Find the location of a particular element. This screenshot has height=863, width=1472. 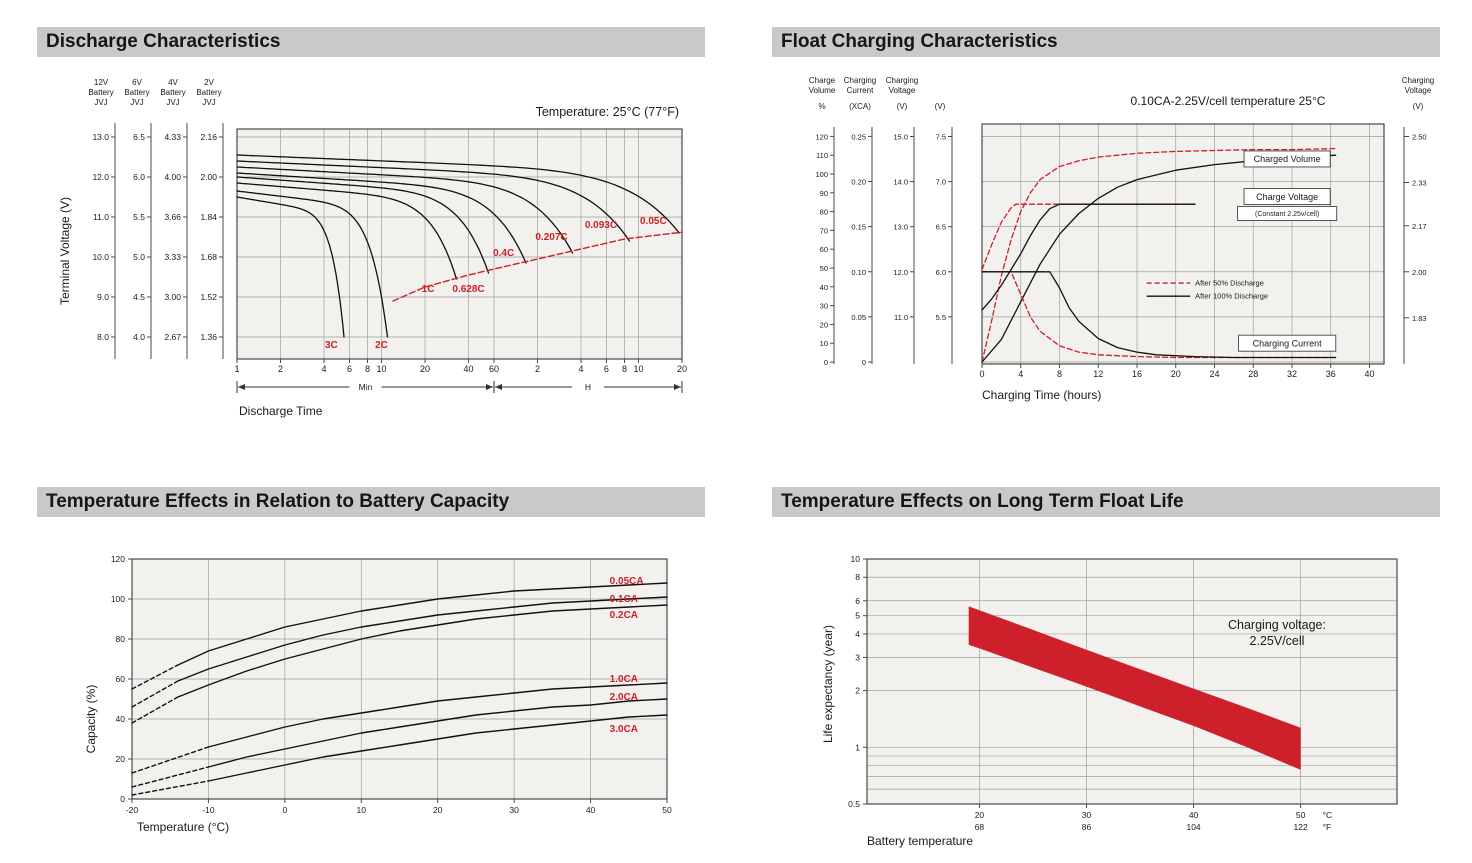

svg-text: Charge is located at coordinates (822, 80).